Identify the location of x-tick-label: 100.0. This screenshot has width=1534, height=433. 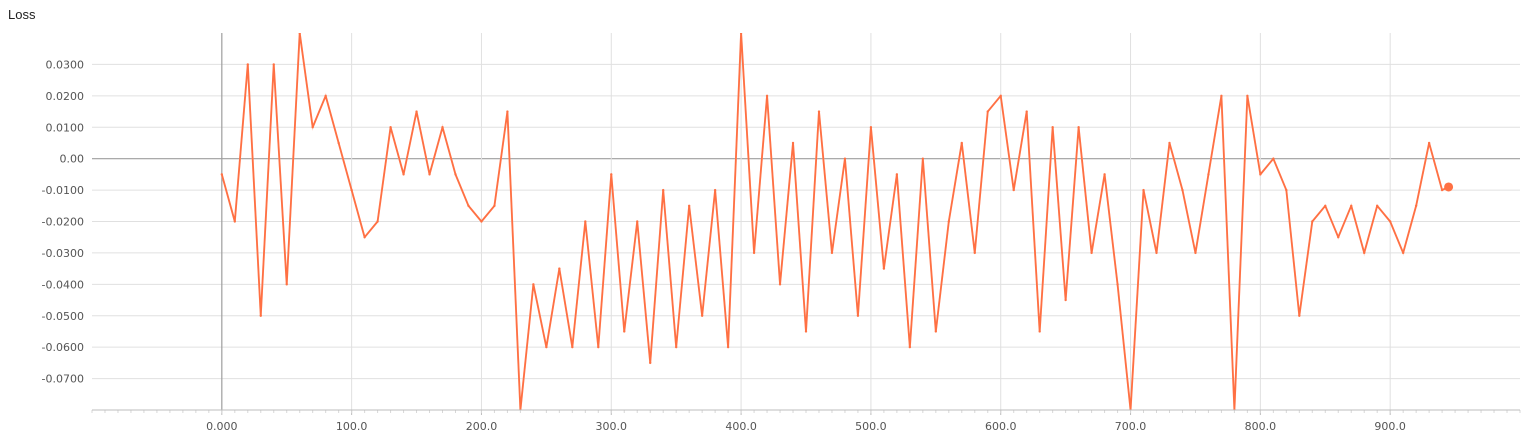
(352, 426).